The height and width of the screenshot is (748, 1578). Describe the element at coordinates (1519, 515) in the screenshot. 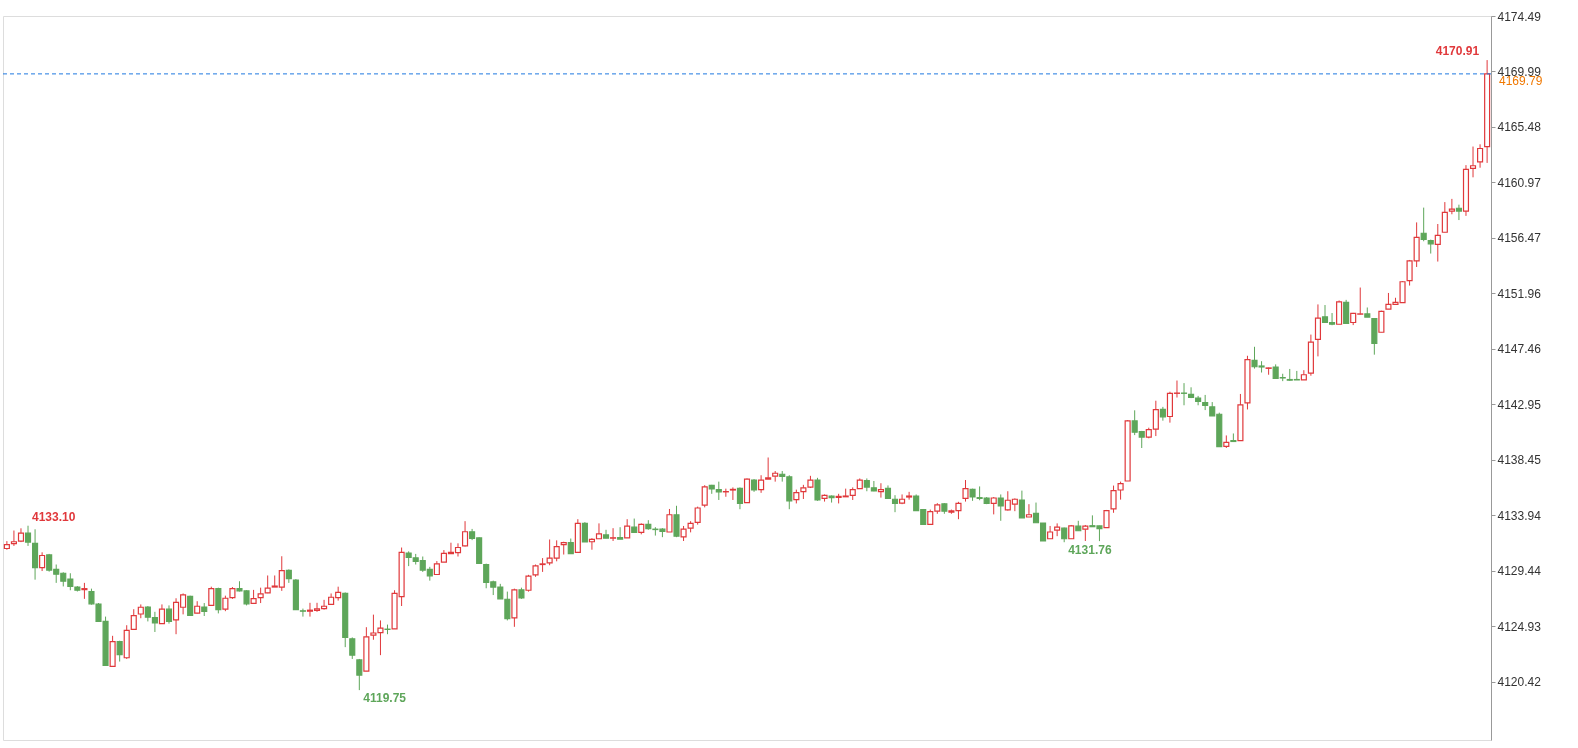

I see `y-tick-label: 4133.94` at that location.